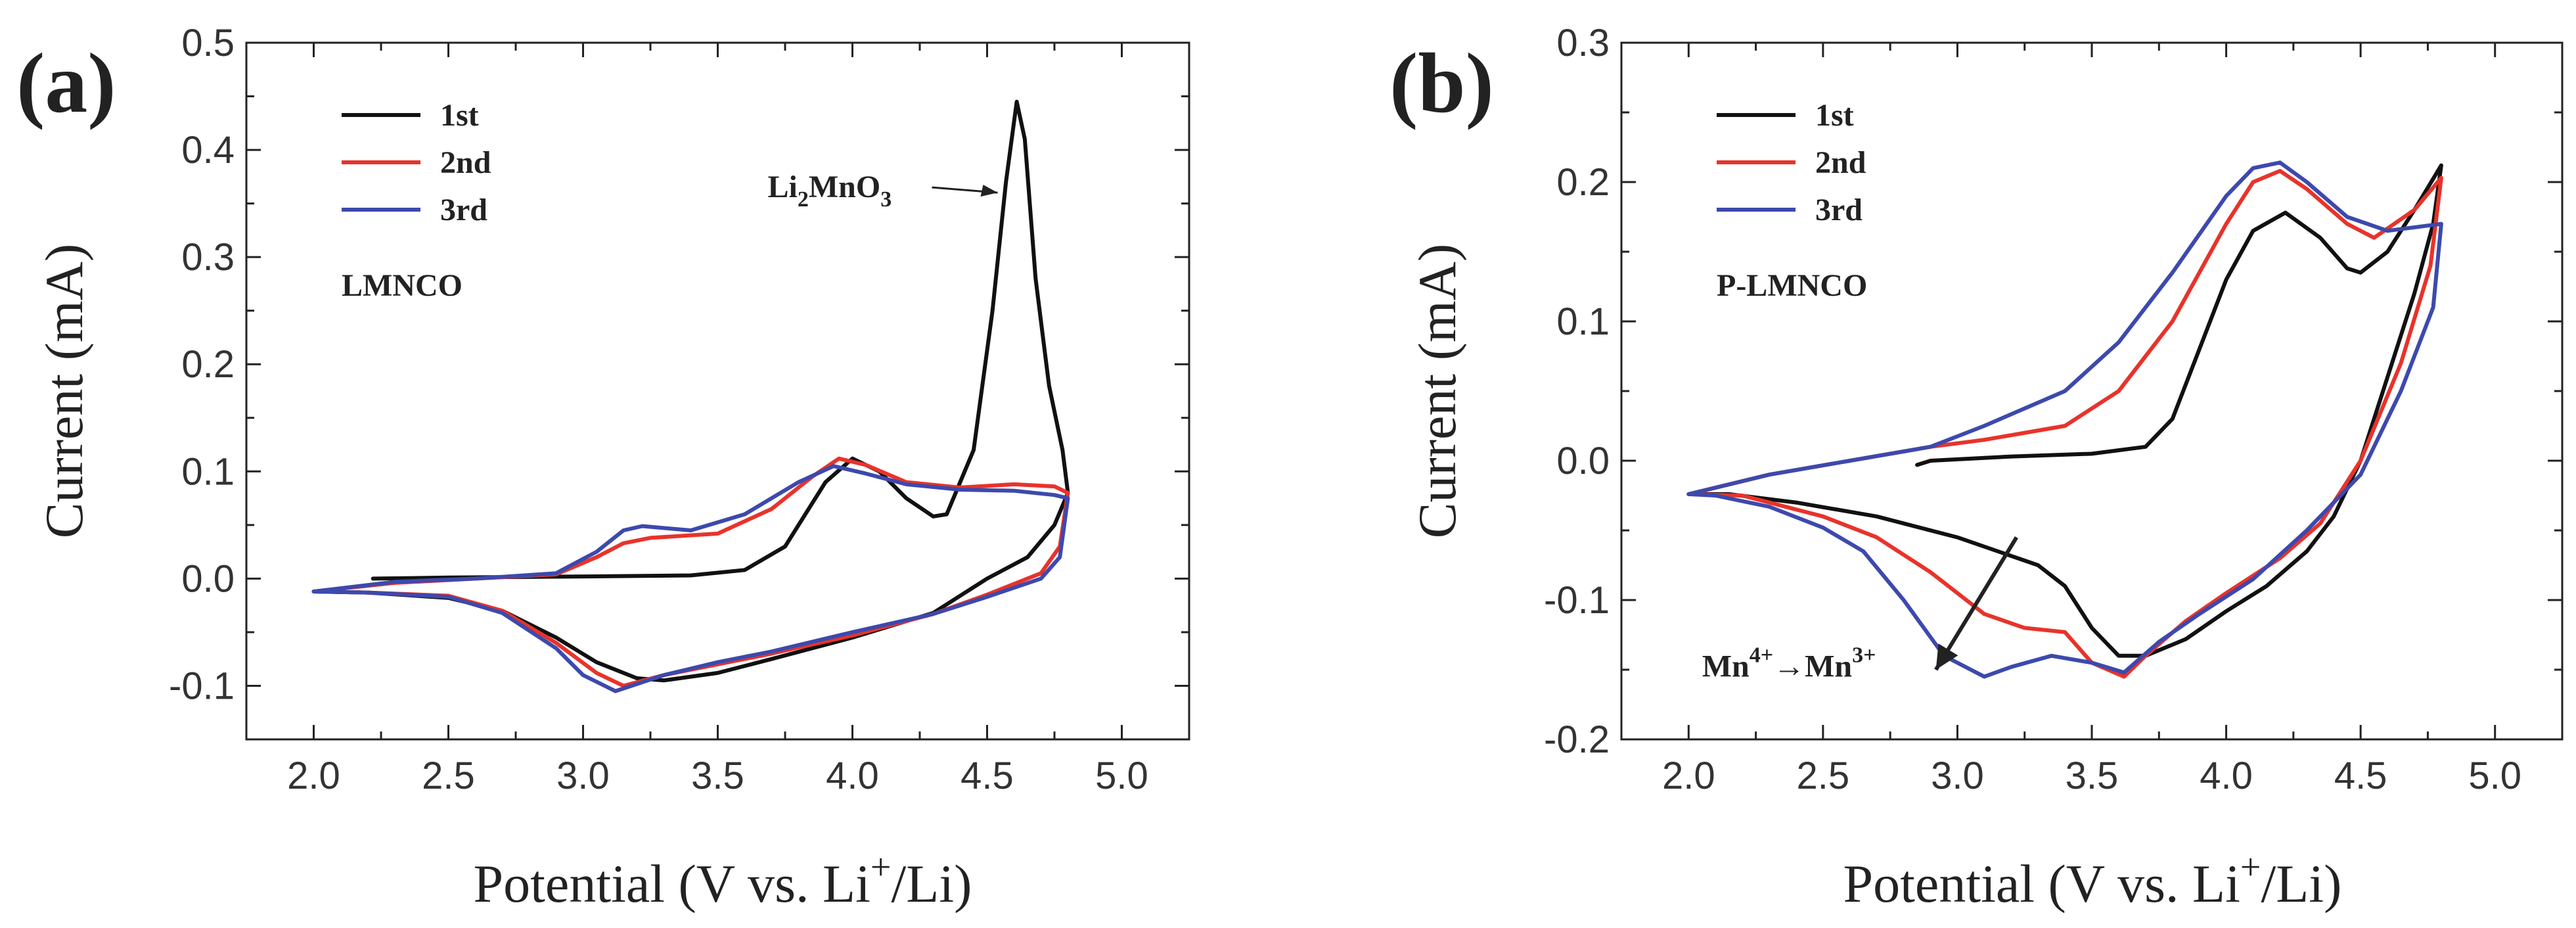 Image resolution: width=2576 pixels, height=928 pixels. Describe the element at coordinates (690, 579) in the screenshot. I see `series-line-3rd` at that location.